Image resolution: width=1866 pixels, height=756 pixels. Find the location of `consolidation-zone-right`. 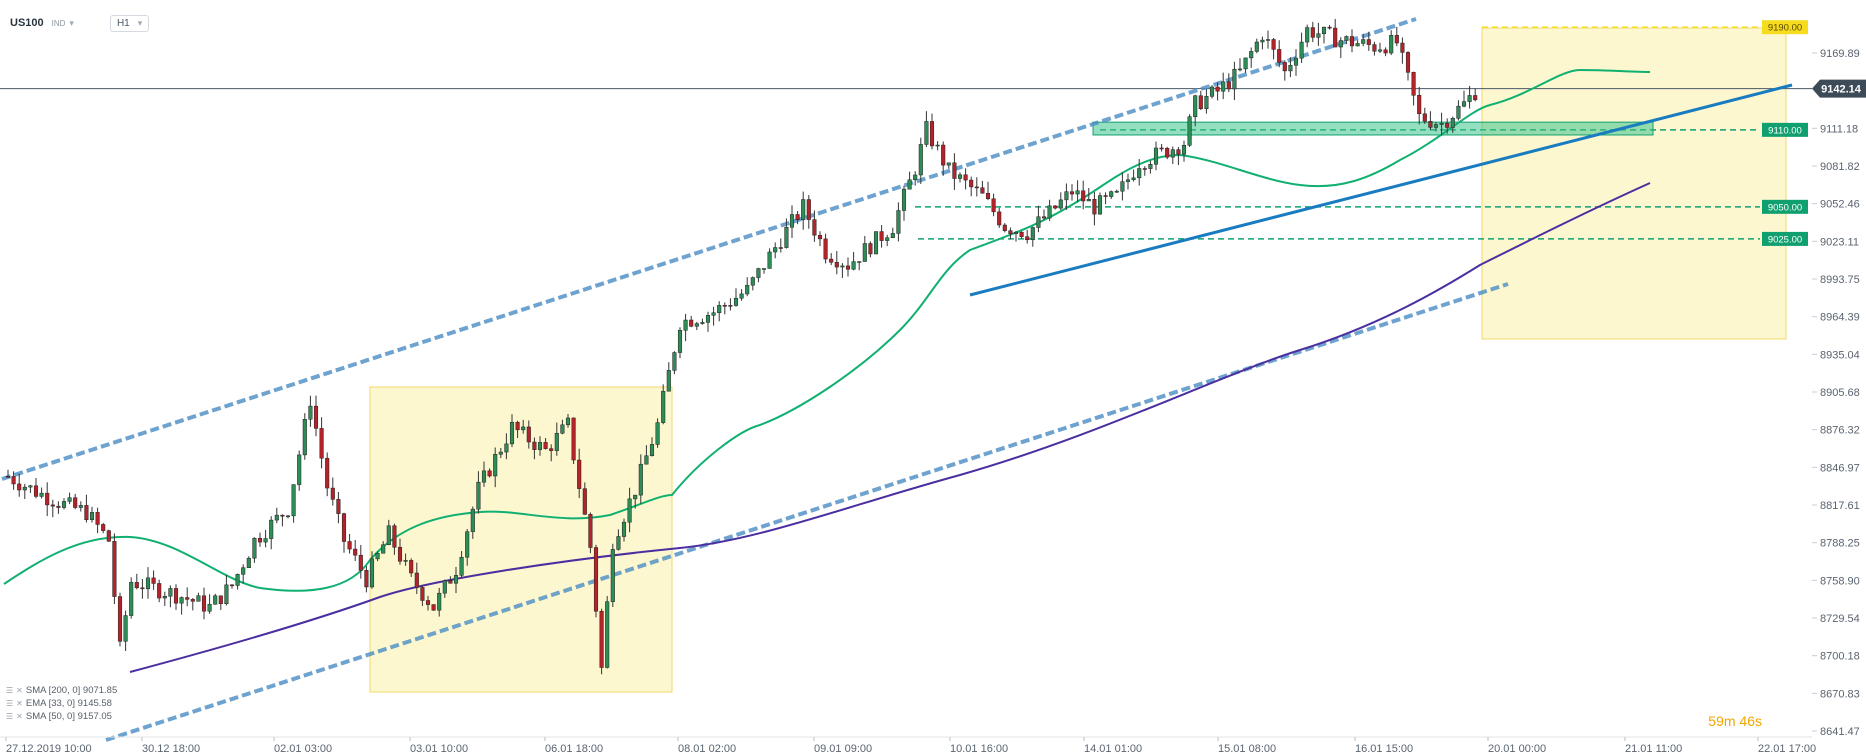

consolidation-zone-right is located at coordinates (1634, 183).